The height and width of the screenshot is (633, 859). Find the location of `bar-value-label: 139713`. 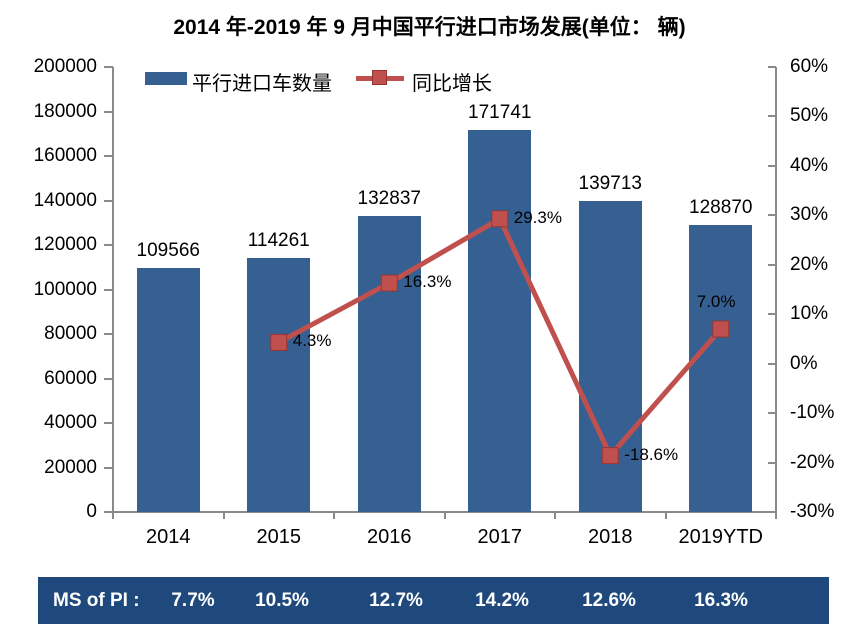

bar-value-label: 139713 is located at coordinates (610, 184).